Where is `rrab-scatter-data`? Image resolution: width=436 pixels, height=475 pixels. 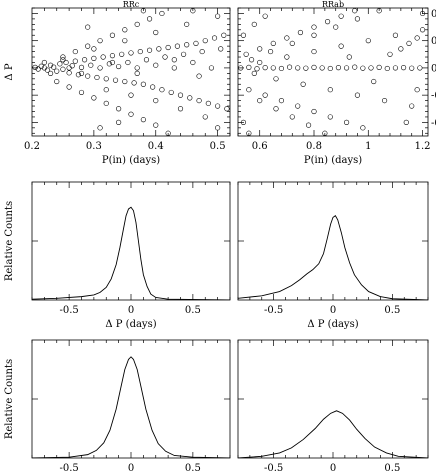 rrab-scatter-data is located at coordinates (332, 72).